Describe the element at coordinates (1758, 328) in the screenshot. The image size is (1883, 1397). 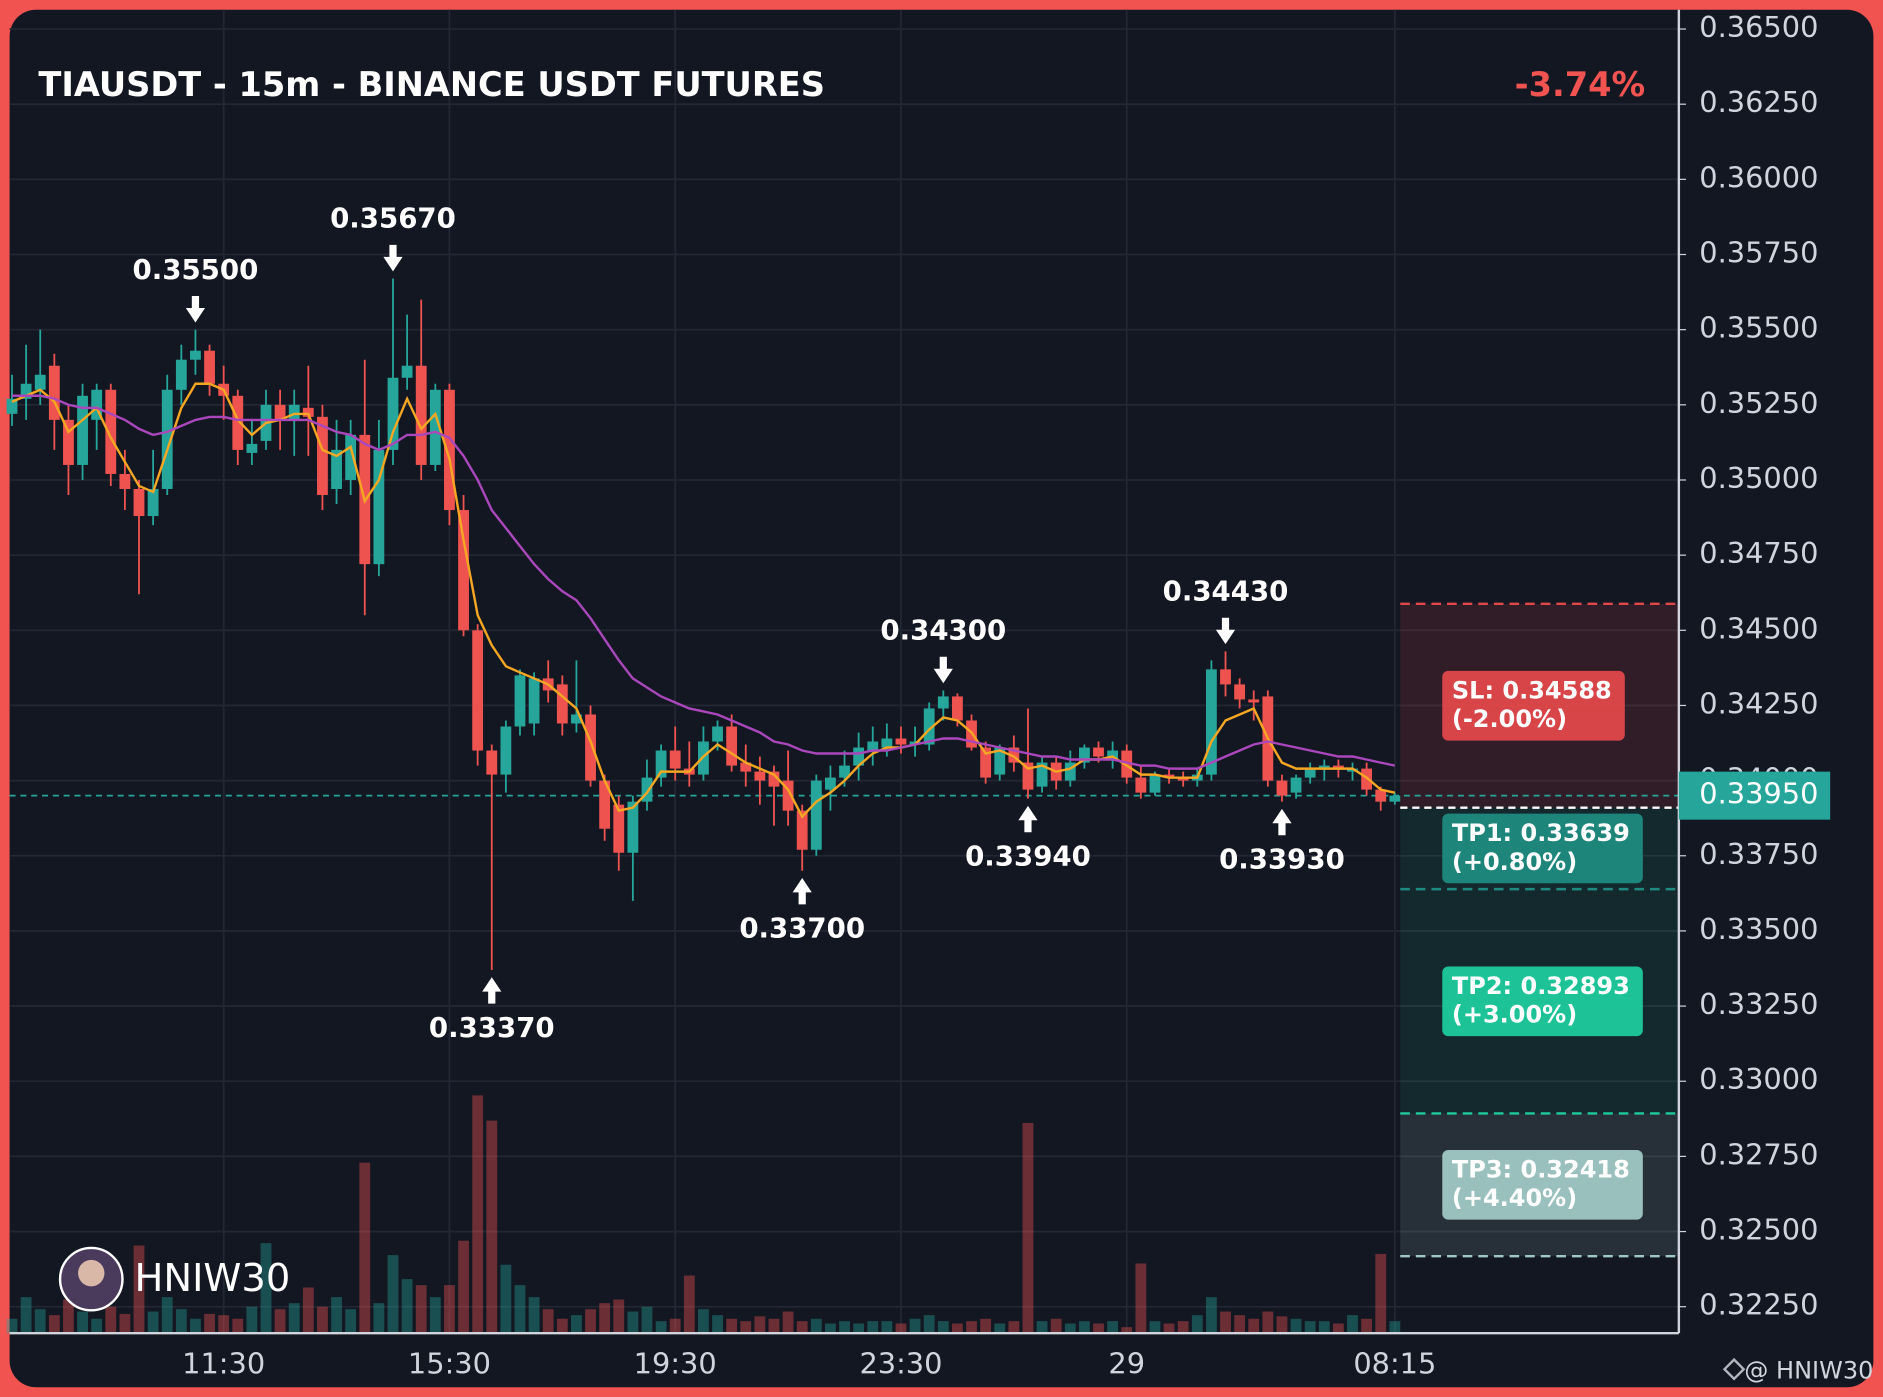
I see `y-tick-label: 0.35500` at that location.